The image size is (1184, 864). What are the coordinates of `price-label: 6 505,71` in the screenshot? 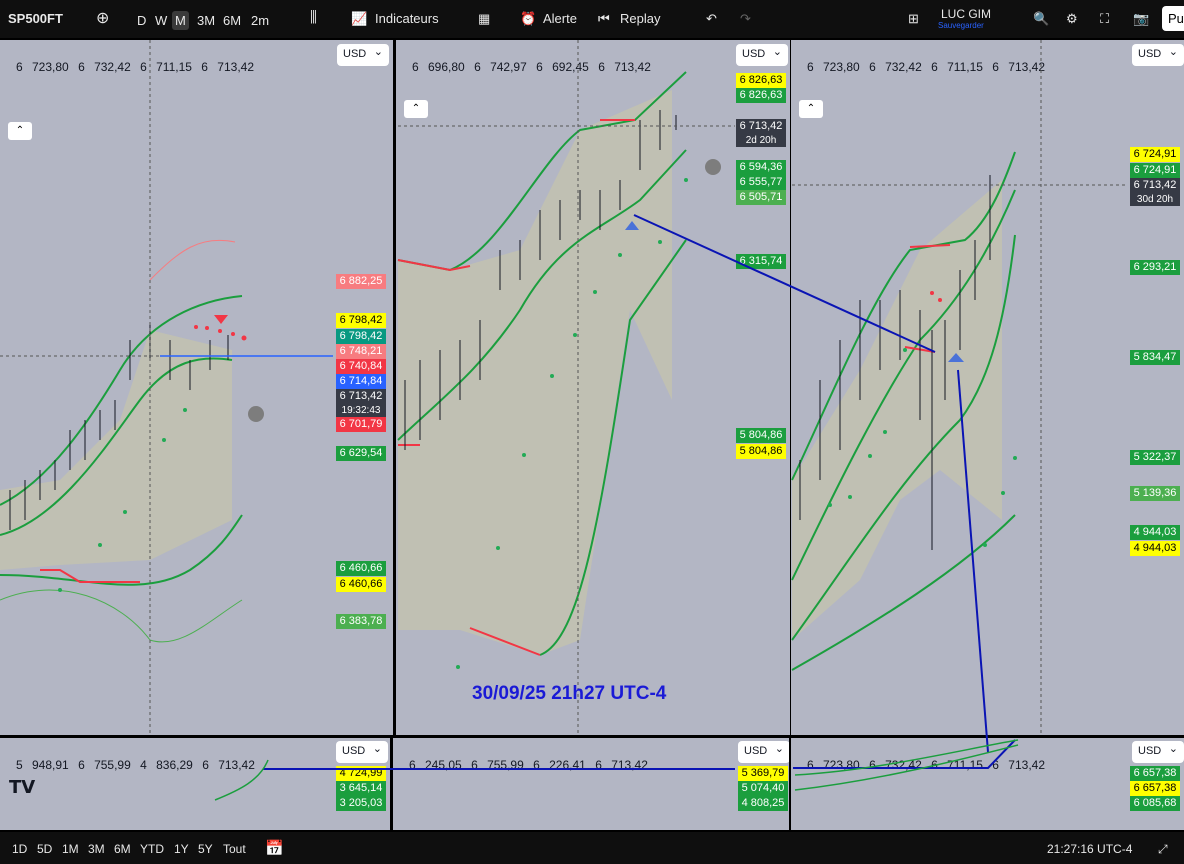 It's located at (761, 197).